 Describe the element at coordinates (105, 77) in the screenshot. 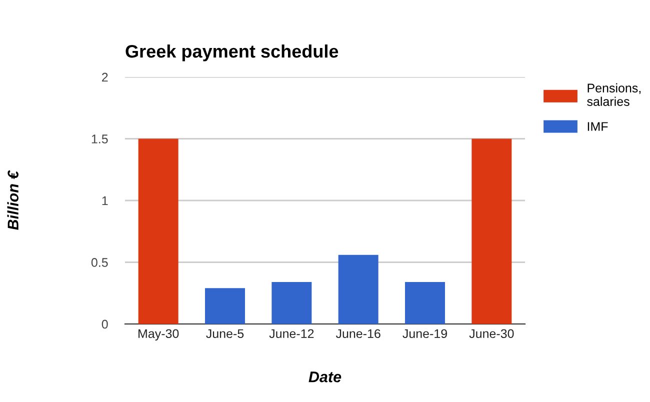

I see `y-tick-label: 2` at that location.